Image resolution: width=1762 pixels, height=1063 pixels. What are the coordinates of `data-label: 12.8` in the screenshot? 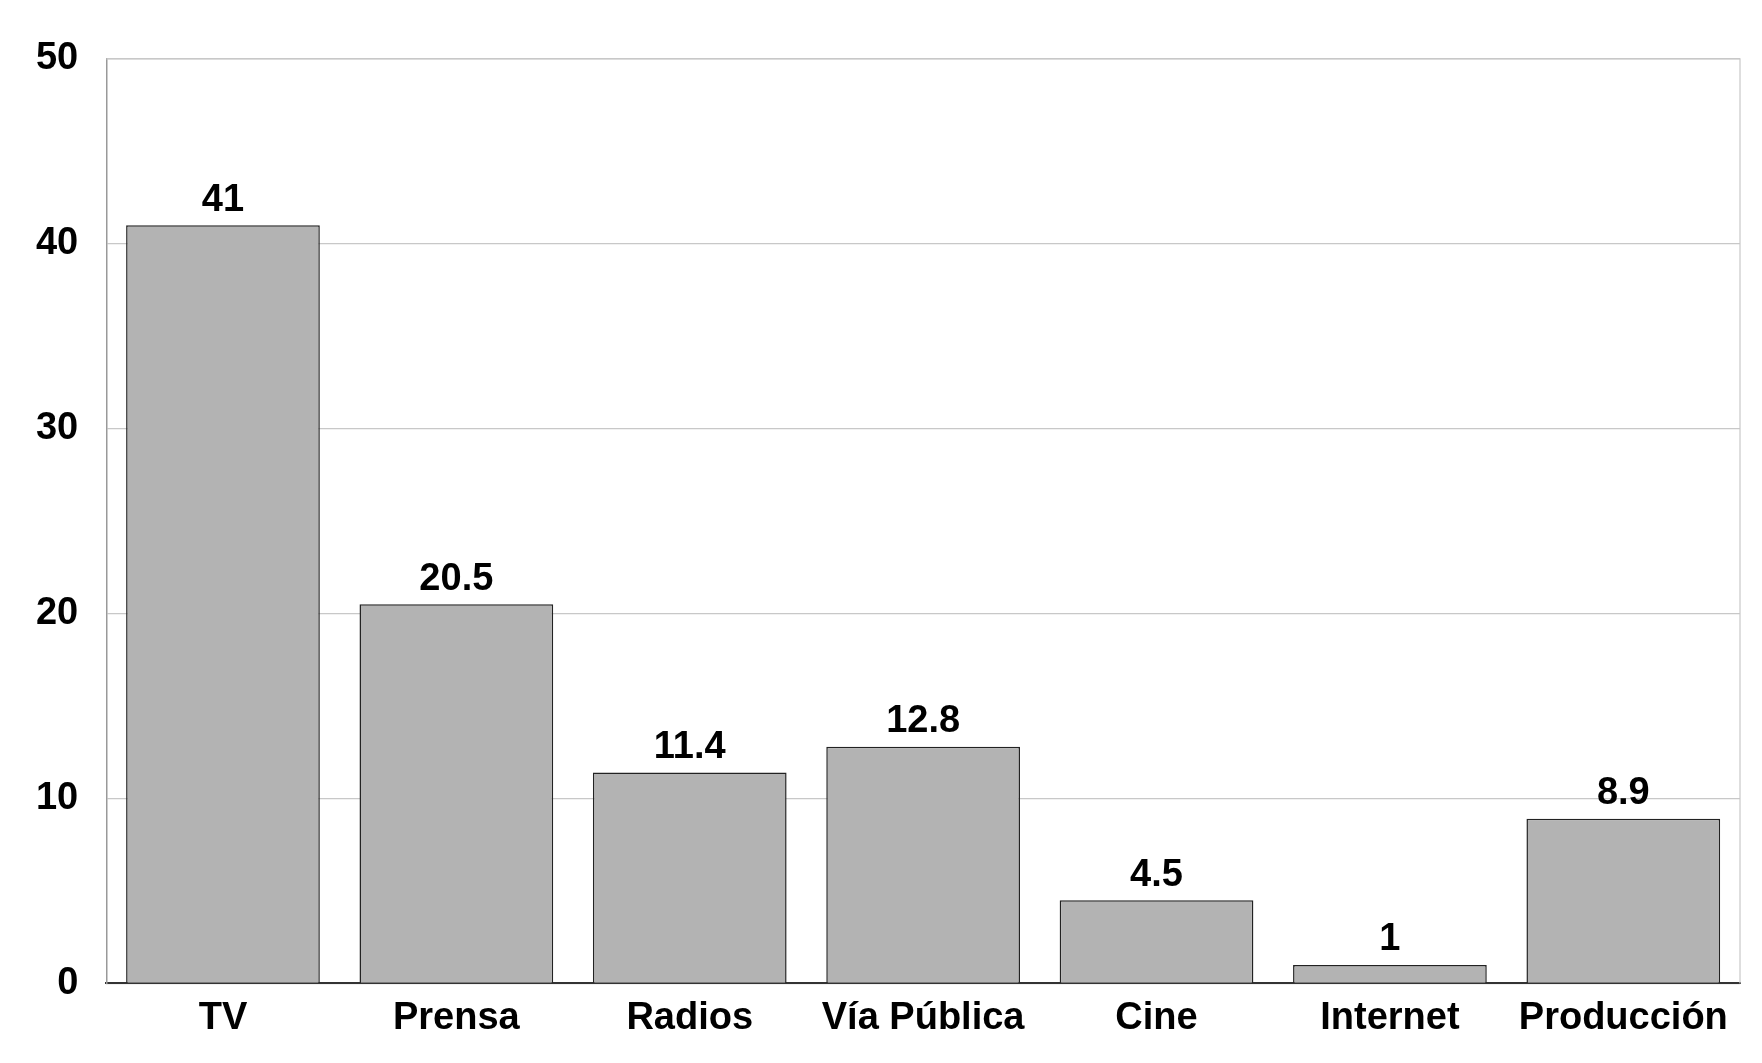 It's located at (923, 719).